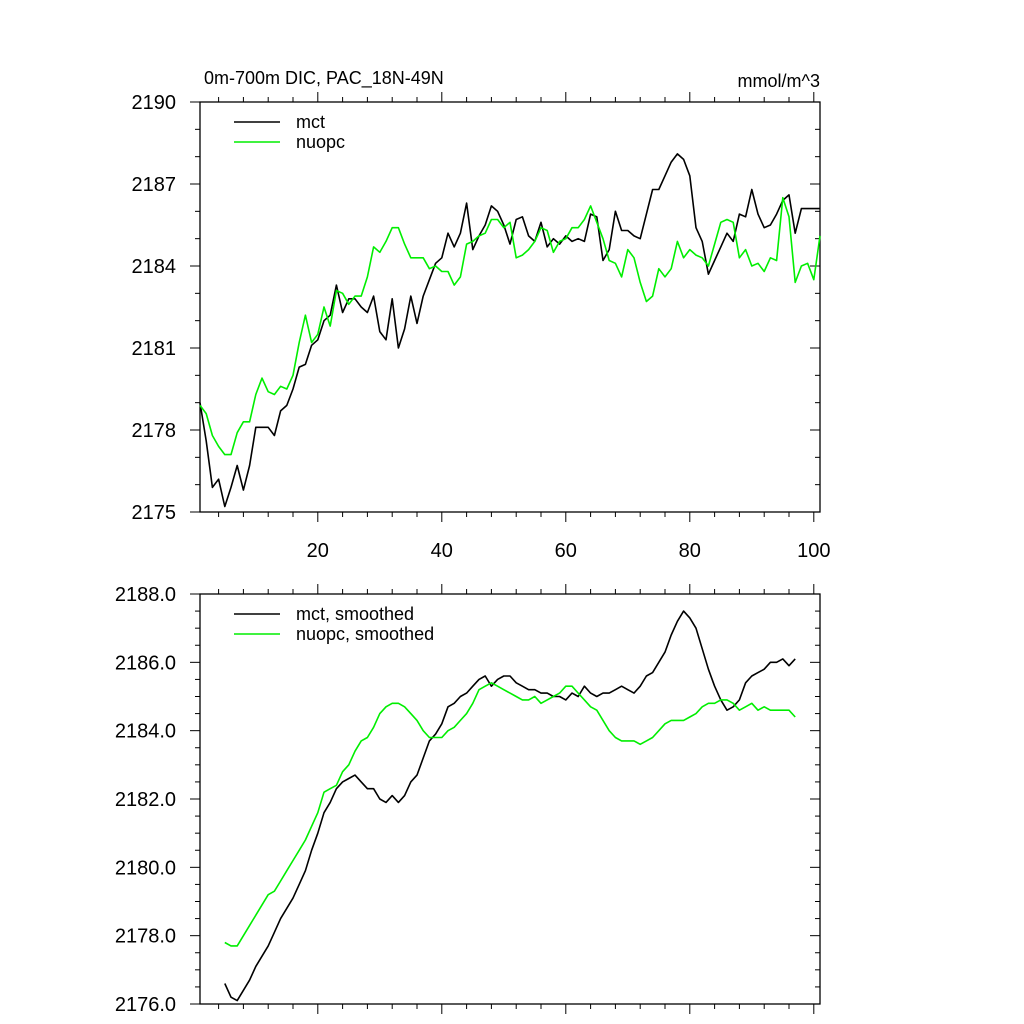  Describe the element at coordinates (318, 551) in the screenshot. I see `x-tick-label: 20` at that location.